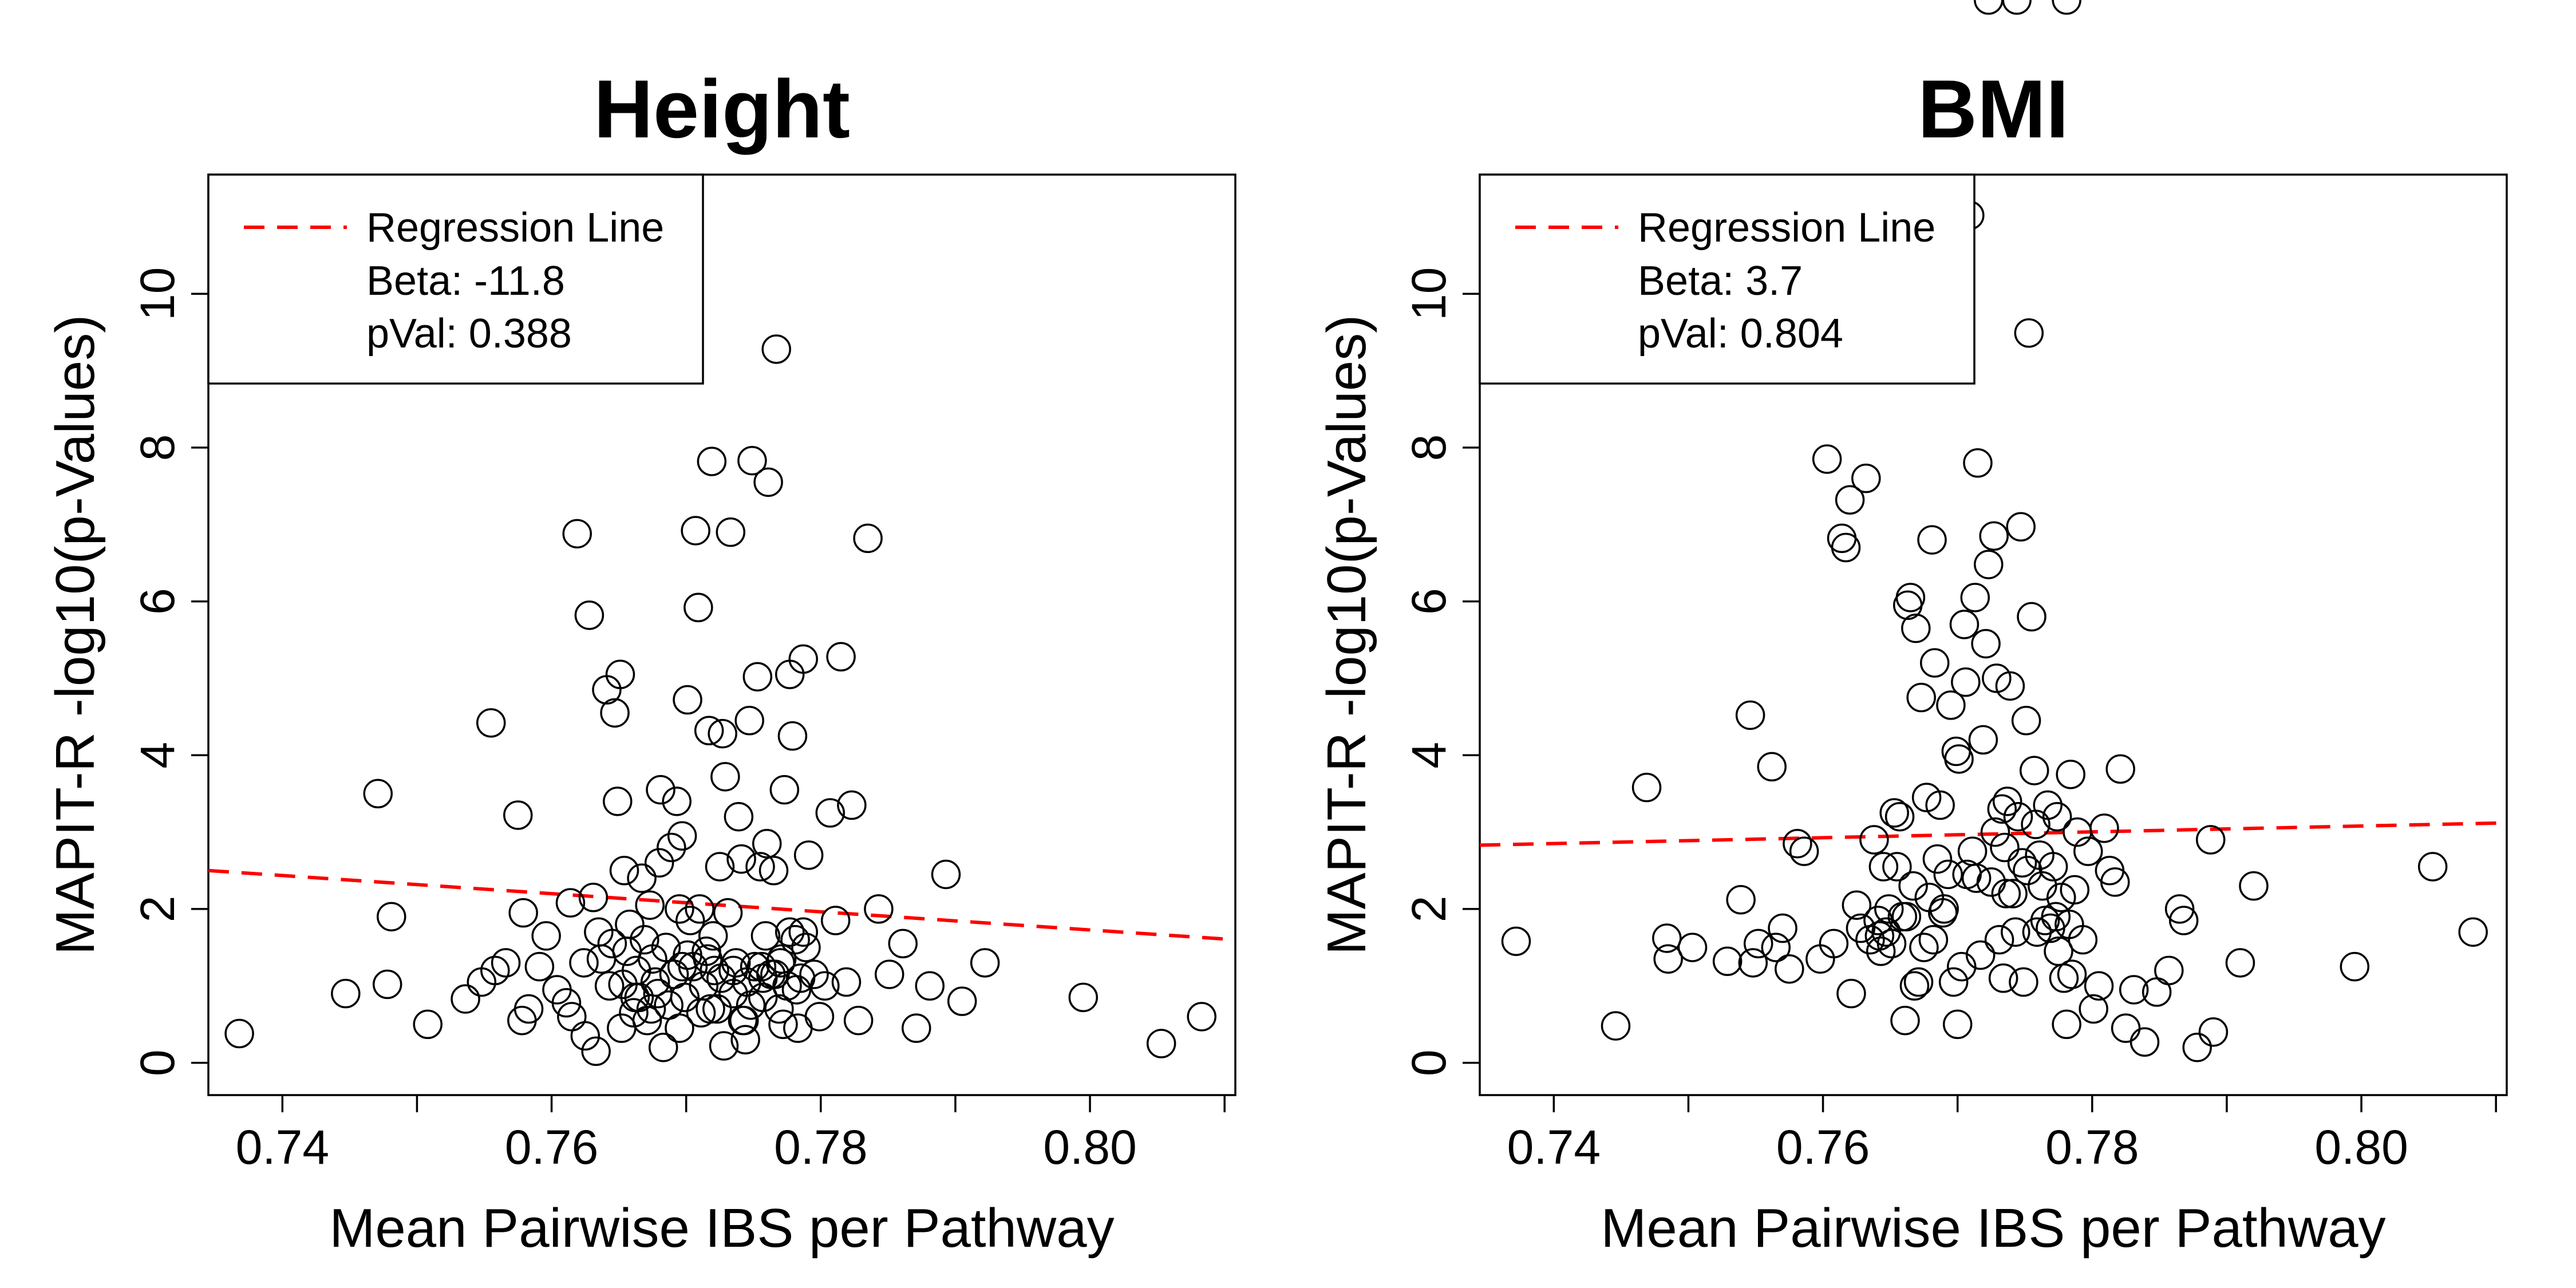  I want to click on x-axis-label: Mean Pairwise IBS per Pathway, so click(721, 1228).